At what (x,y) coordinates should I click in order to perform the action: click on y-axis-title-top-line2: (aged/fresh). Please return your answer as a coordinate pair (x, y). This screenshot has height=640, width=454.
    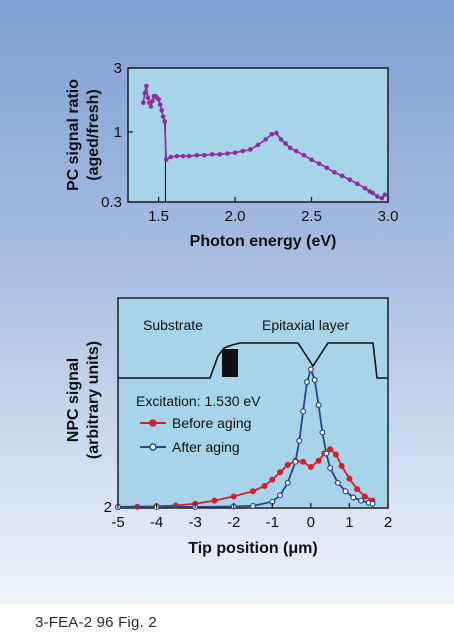
    Looking at the image, I should click on (93, 135).